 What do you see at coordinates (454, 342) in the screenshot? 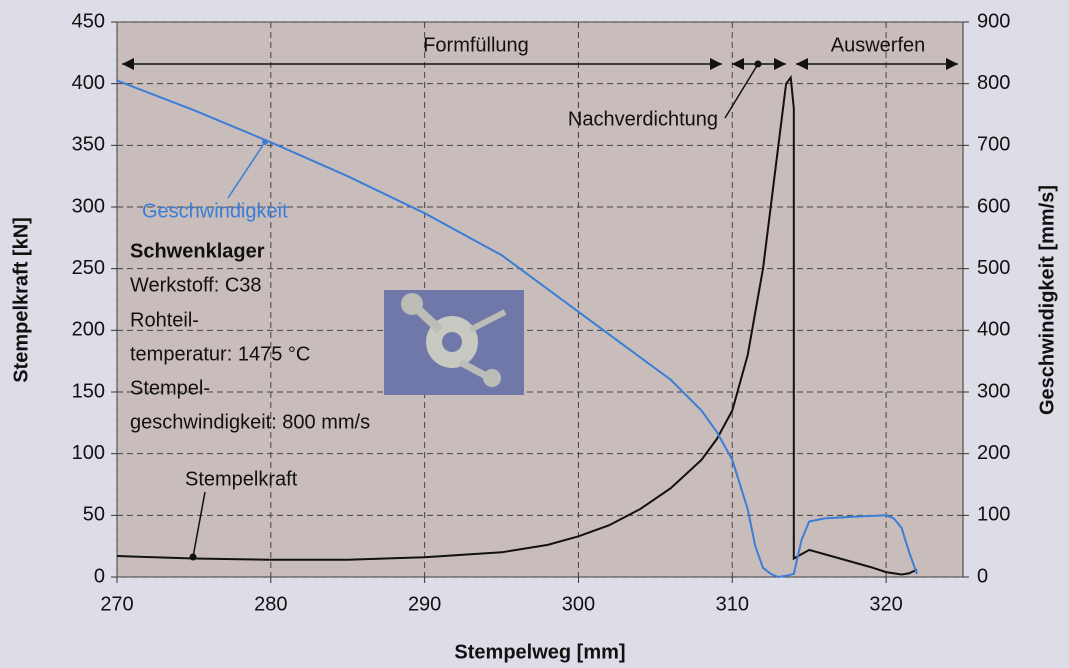
I see `part-photo` at bounding box center [454, 342].